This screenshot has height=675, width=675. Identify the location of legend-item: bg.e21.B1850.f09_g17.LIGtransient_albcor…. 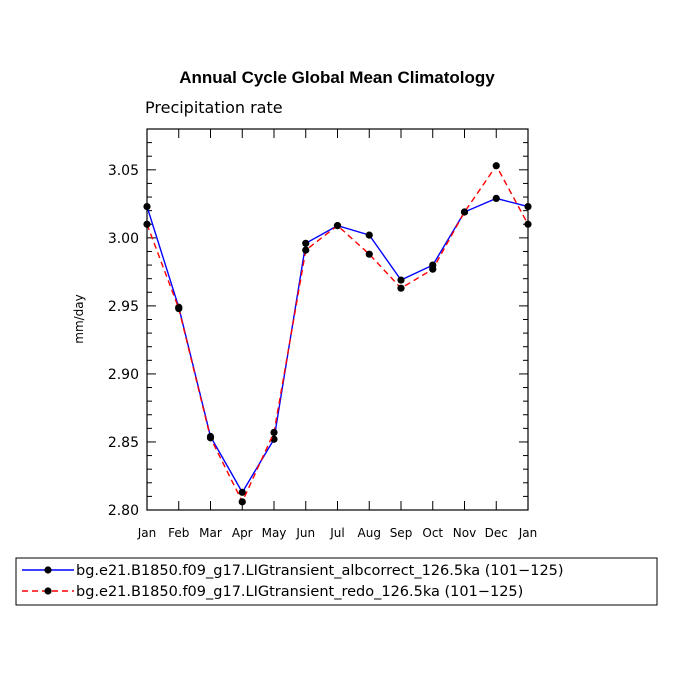
(293, 571).